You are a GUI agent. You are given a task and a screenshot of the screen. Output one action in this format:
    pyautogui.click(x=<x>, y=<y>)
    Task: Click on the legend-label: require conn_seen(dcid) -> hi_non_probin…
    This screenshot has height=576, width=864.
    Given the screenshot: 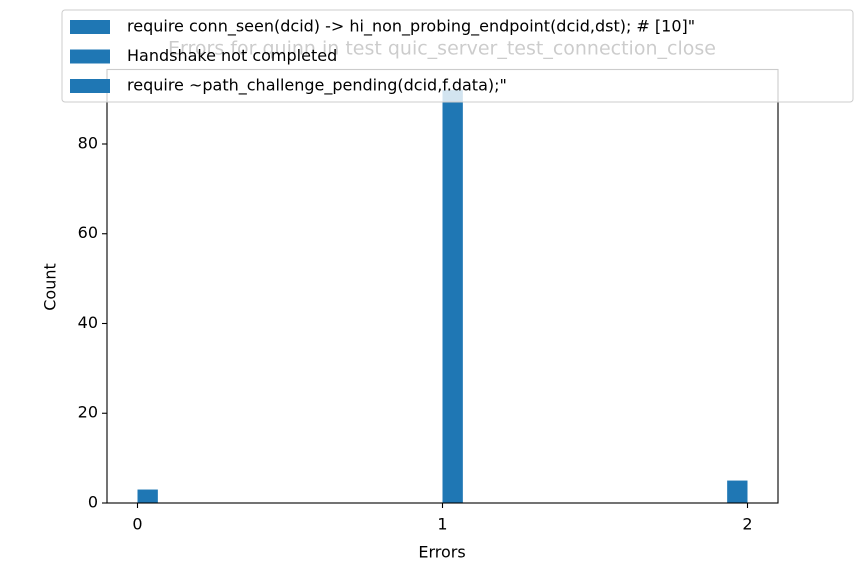 What is the action you would take?
    pyautogui.click(x=411, y=27)
    